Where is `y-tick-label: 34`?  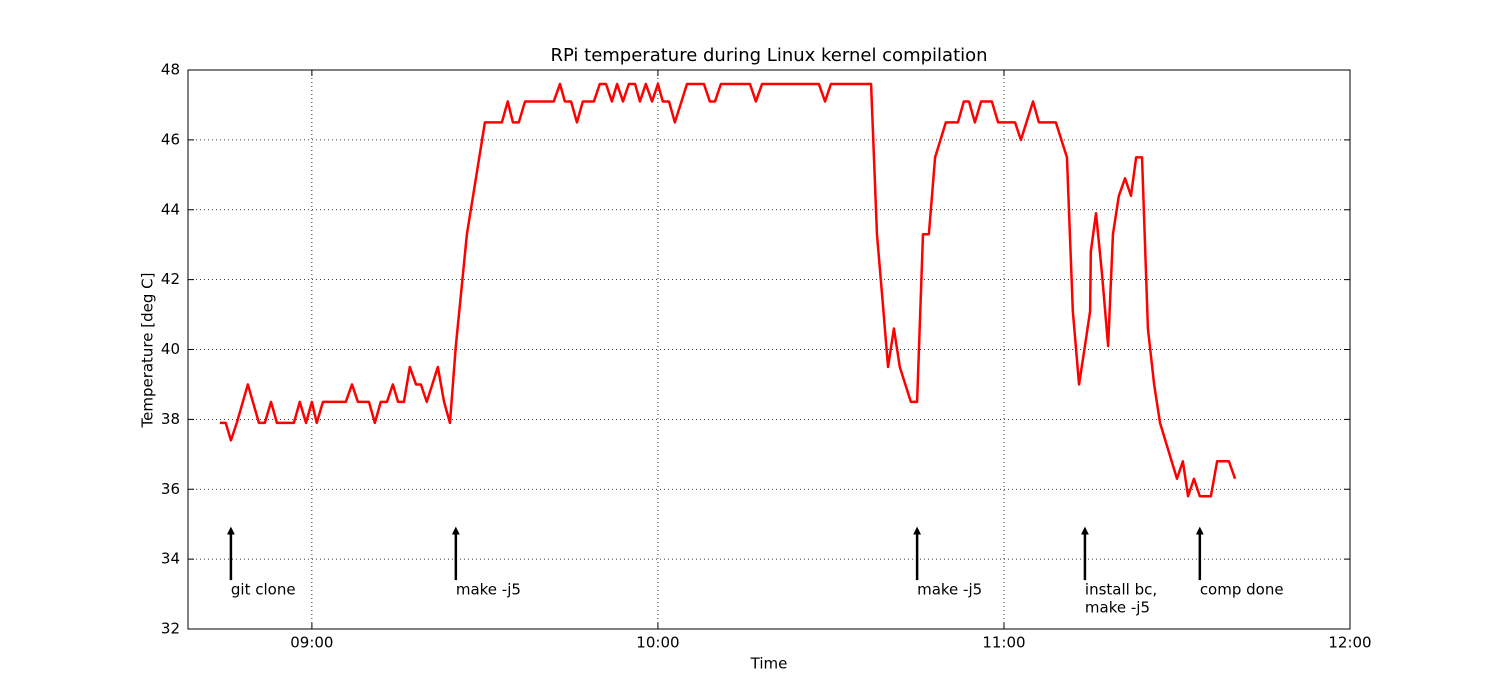
y-tick-label: 34 is located at coordinates (170, 559).